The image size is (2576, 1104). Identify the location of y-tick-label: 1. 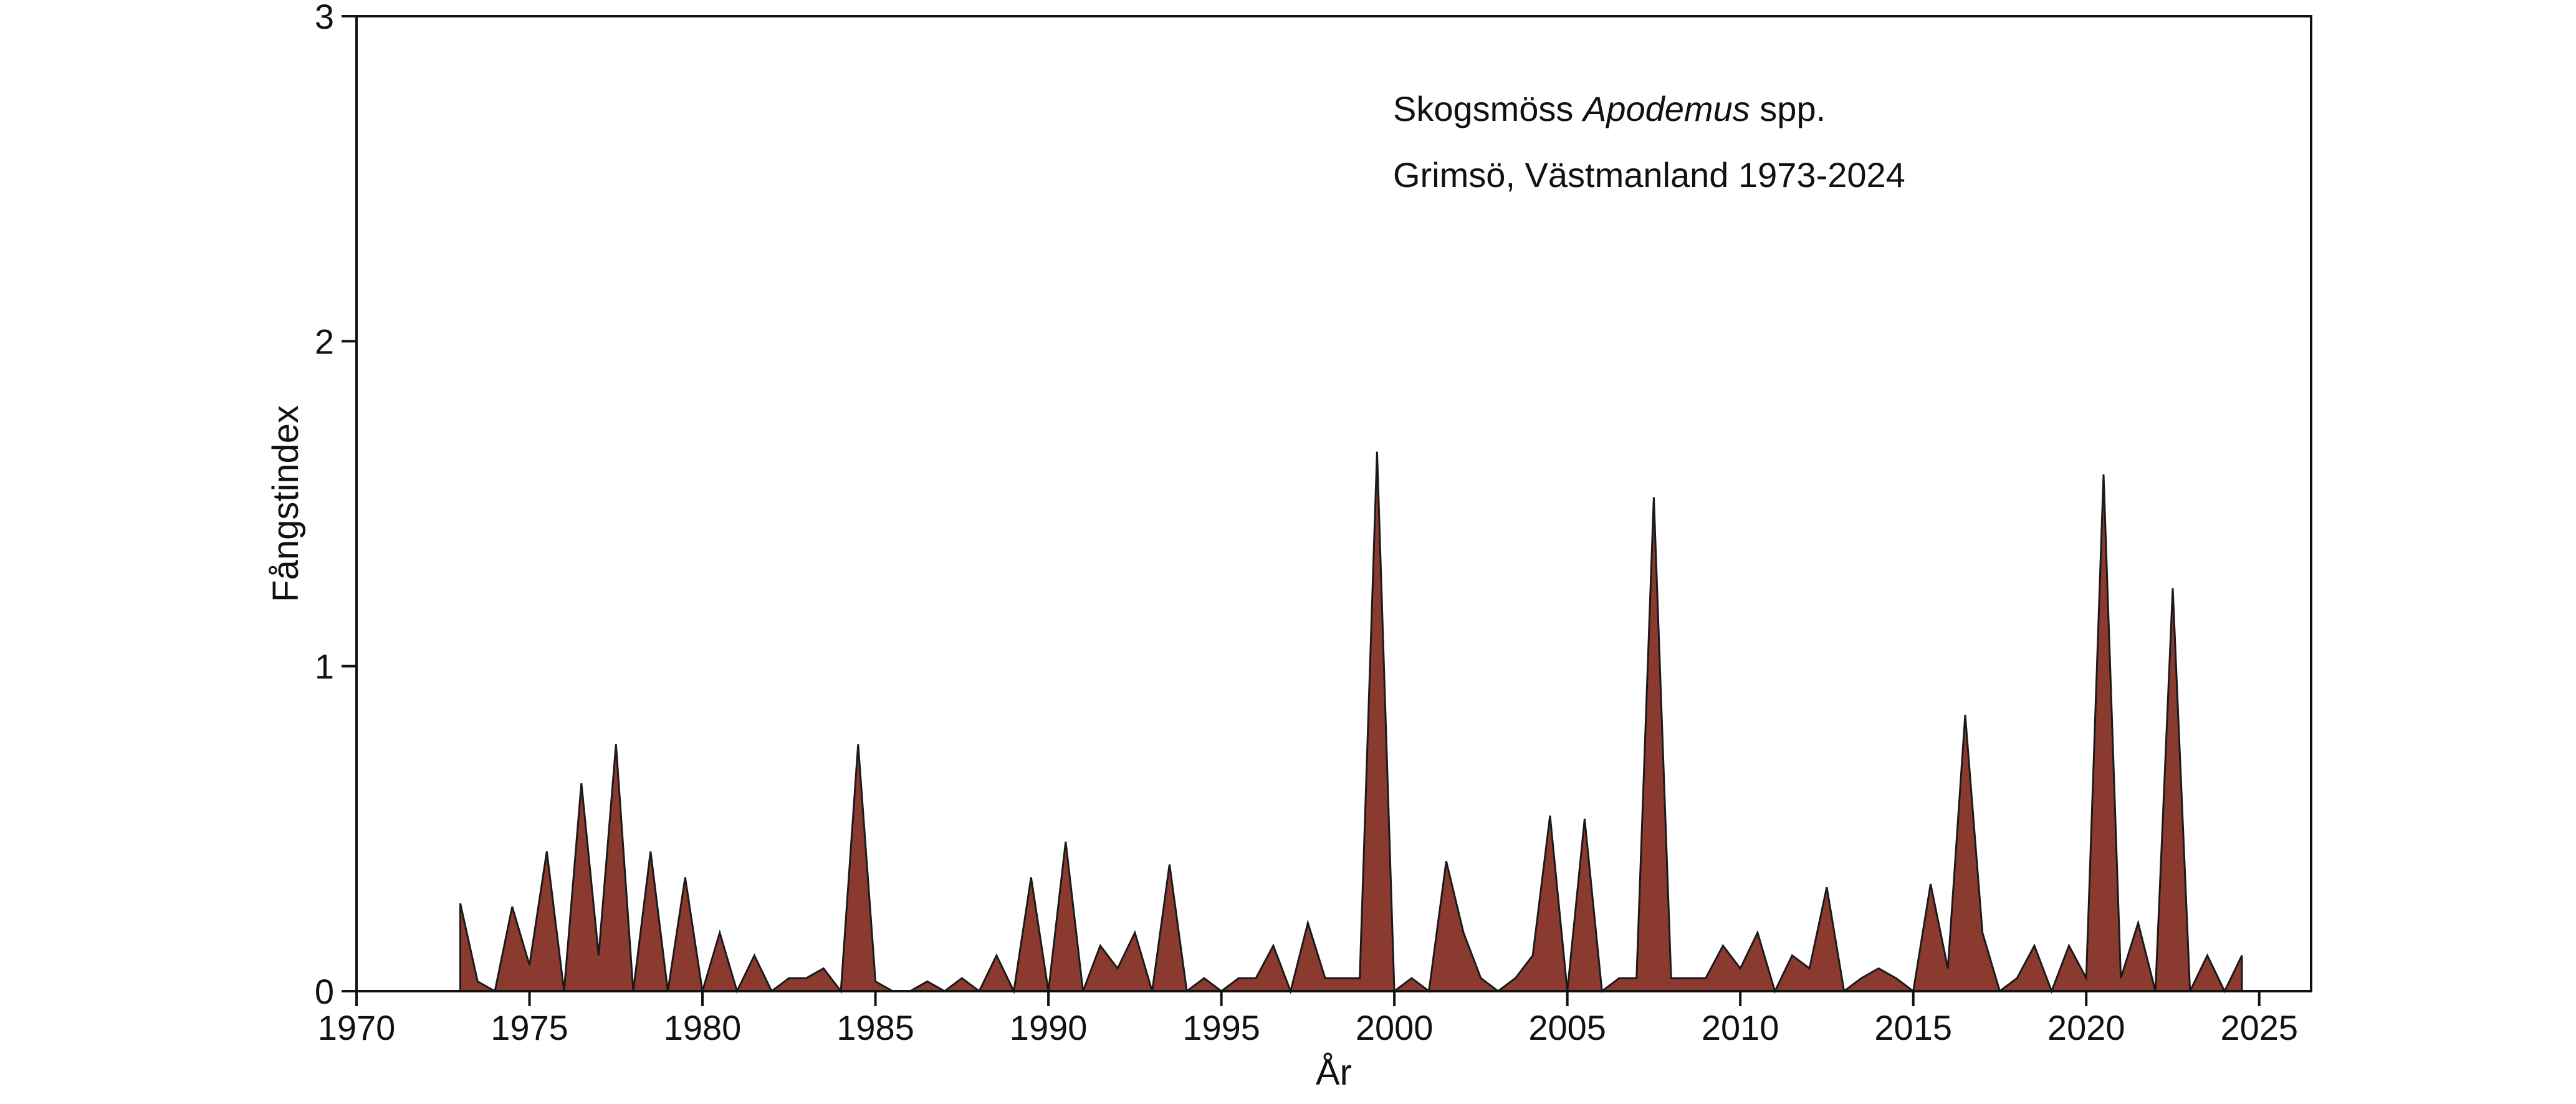
(324, 667).